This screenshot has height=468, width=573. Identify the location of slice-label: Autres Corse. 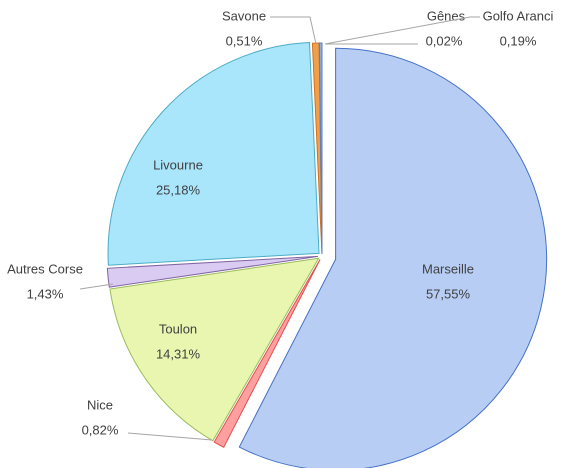
(45, 268).